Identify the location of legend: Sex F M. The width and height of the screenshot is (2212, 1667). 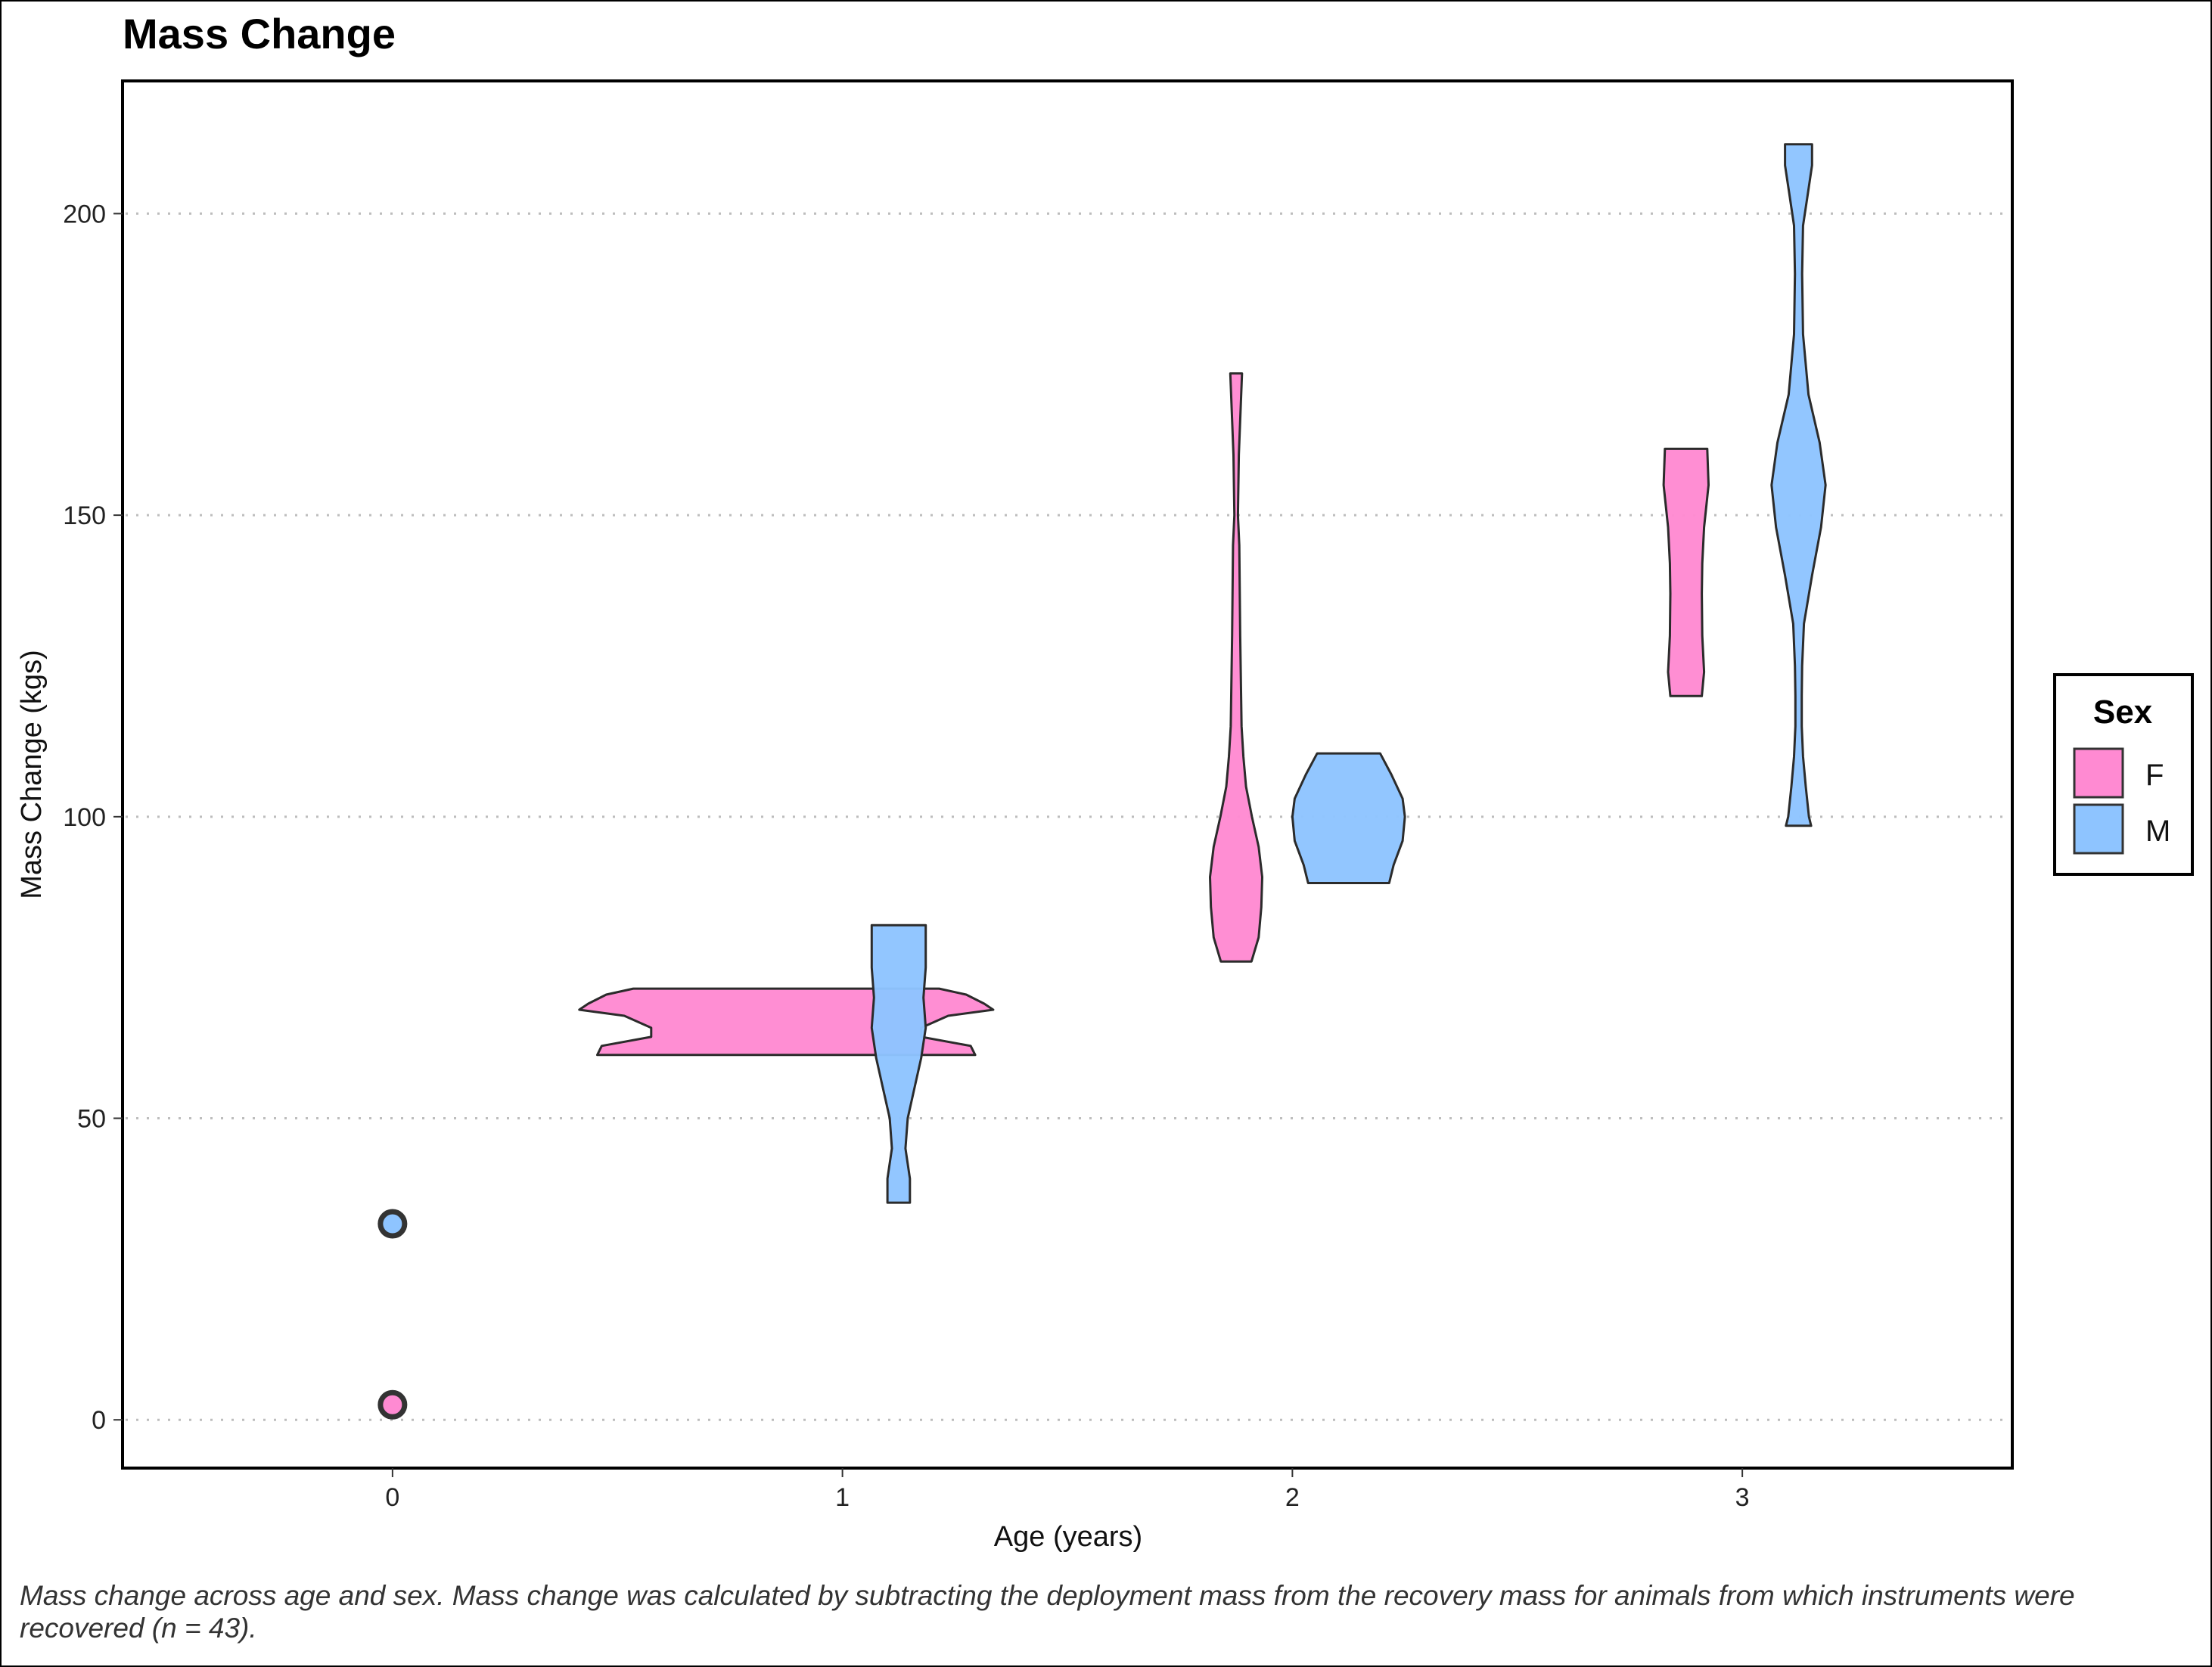
(2123, 774).